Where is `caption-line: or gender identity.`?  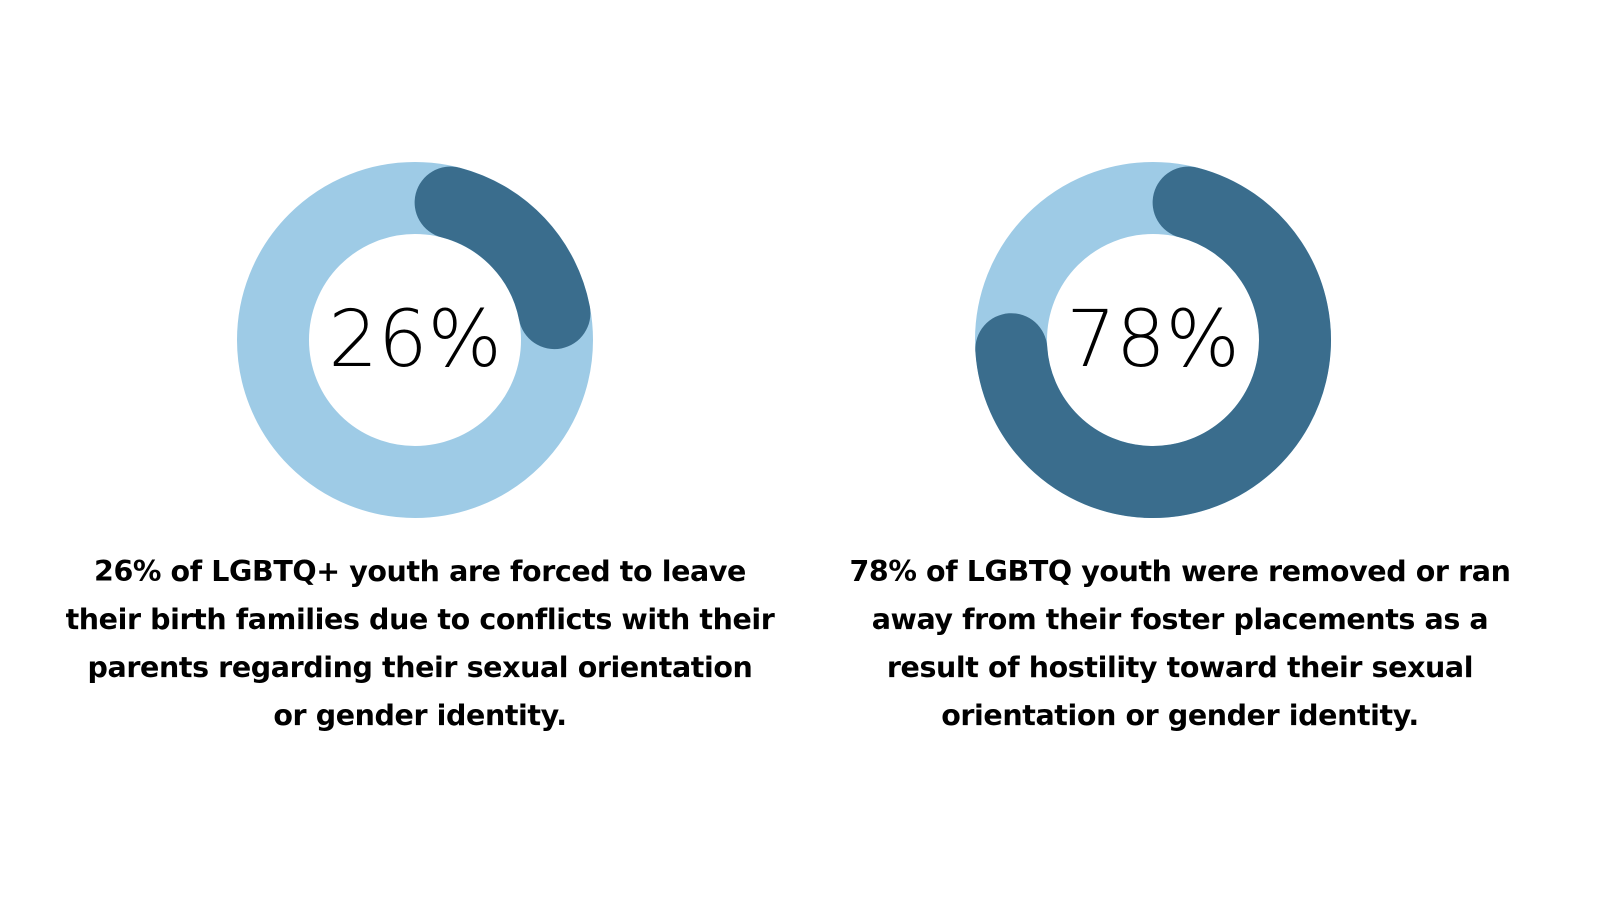
caption-line: or gender identity. is located at coordinates (420, 715).